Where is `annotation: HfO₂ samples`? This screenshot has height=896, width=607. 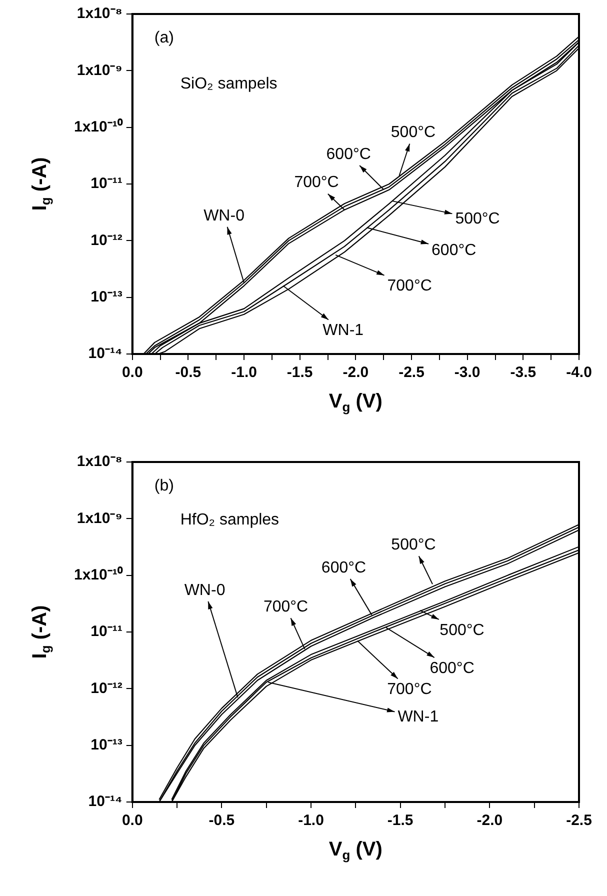 annotation: HfO₂ samples is located at coordinates (230, 519).